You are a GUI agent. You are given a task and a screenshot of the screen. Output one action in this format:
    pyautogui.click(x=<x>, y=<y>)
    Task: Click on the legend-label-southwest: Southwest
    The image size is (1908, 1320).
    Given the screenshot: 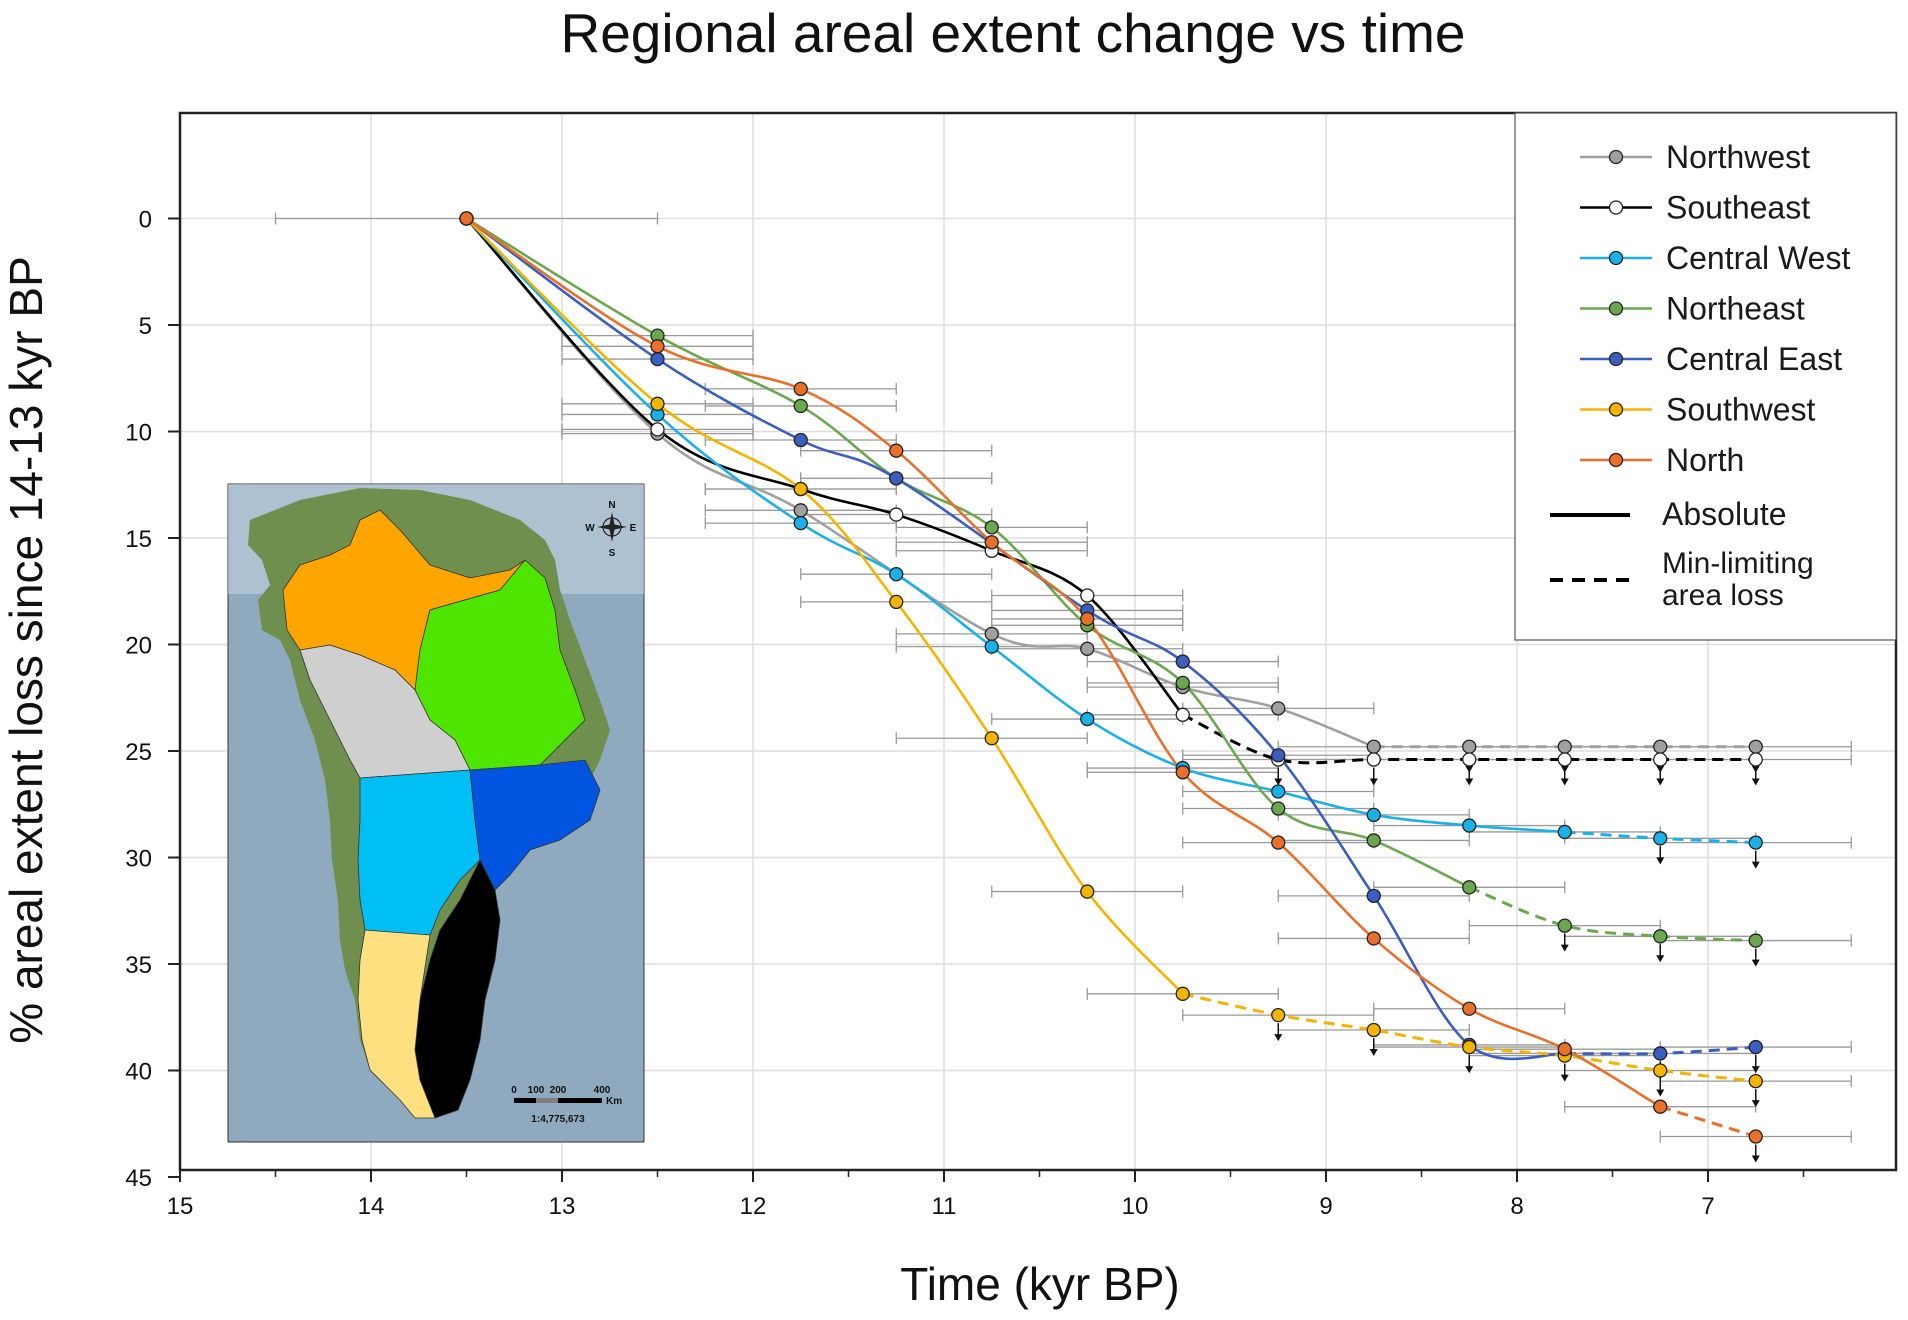 What is the action you would take?
    pyautogui.click(x=1741, y=410)
    